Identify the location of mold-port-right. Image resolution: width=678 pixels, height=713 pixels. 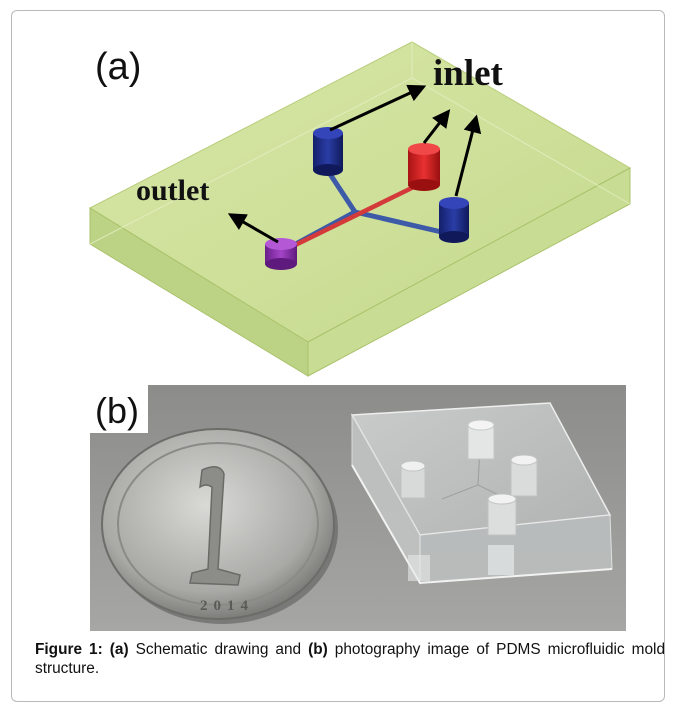
(524, 475).